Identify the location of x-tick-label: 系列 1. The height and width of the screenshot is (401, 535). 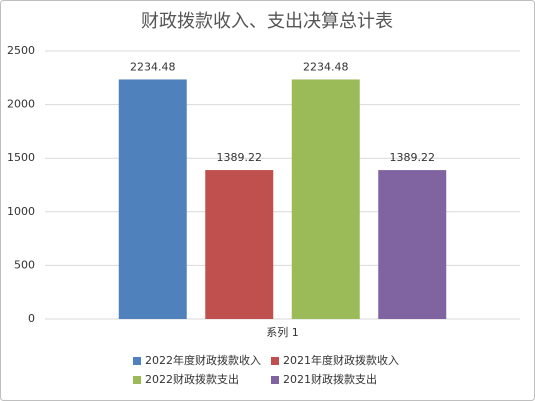
(282, 332).